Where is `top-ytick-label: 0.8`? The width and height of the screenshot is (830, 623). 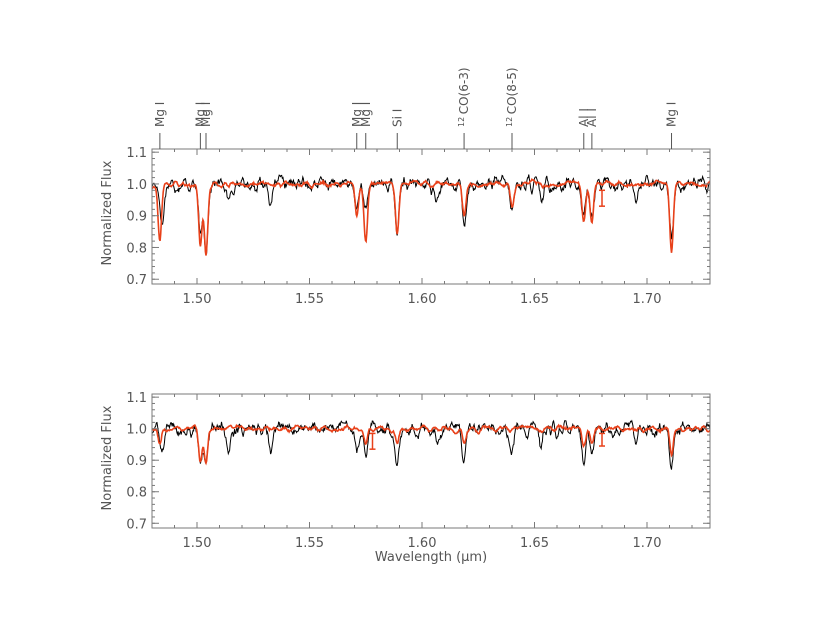
top-ytick-label: 0.8 is located at coordinates (136, 248).